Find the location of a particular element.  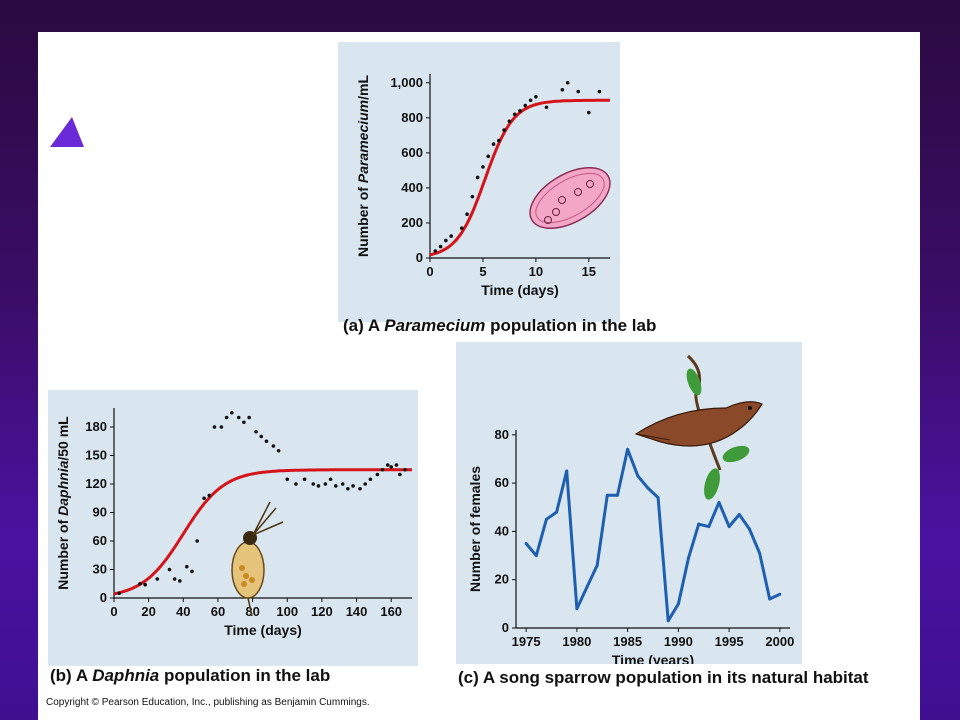

x-tick-label: 2000 is located at coordinates (779, 641).